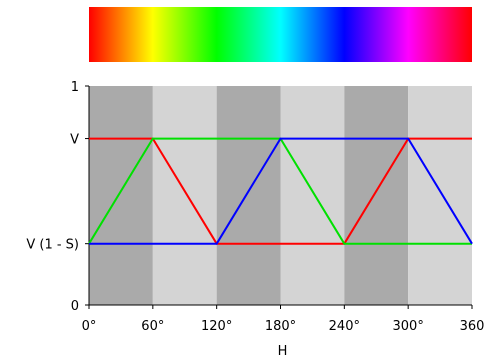 Image resolution: width=486 pixels, height=358 pixels. I want to click on y-tick-label-2: V, so click(74, 140).